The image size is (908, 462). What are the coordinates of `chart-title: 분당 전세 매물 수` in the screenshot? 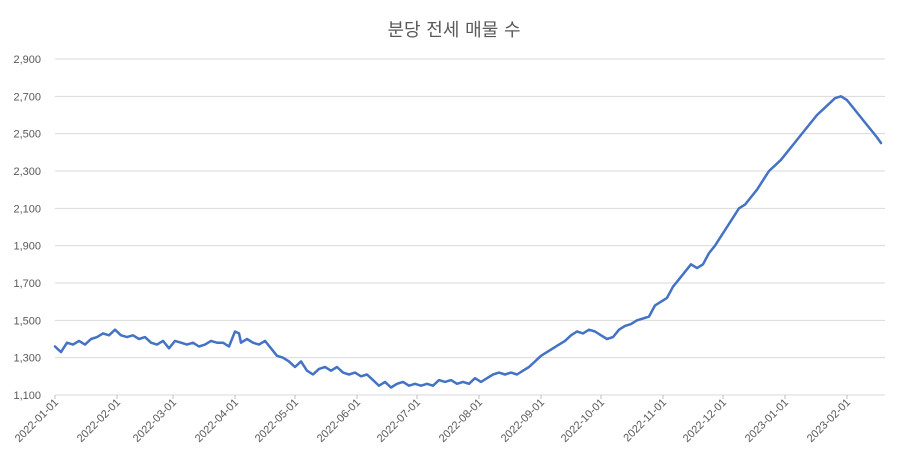 It's located at (454, 30).